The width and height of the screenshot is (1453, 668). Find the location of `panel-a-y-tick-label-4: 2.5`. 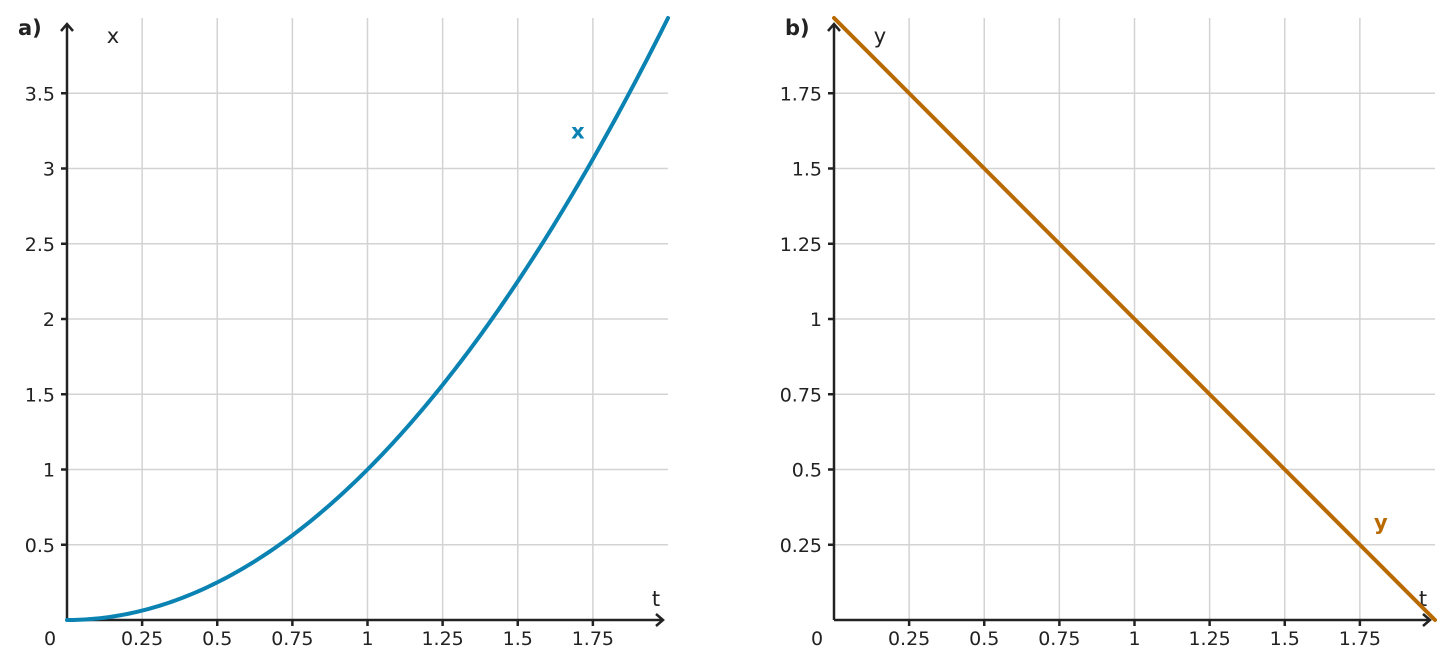

panel-a-y-tick-label-4: 2.5 is located at coordinates (40, 245).